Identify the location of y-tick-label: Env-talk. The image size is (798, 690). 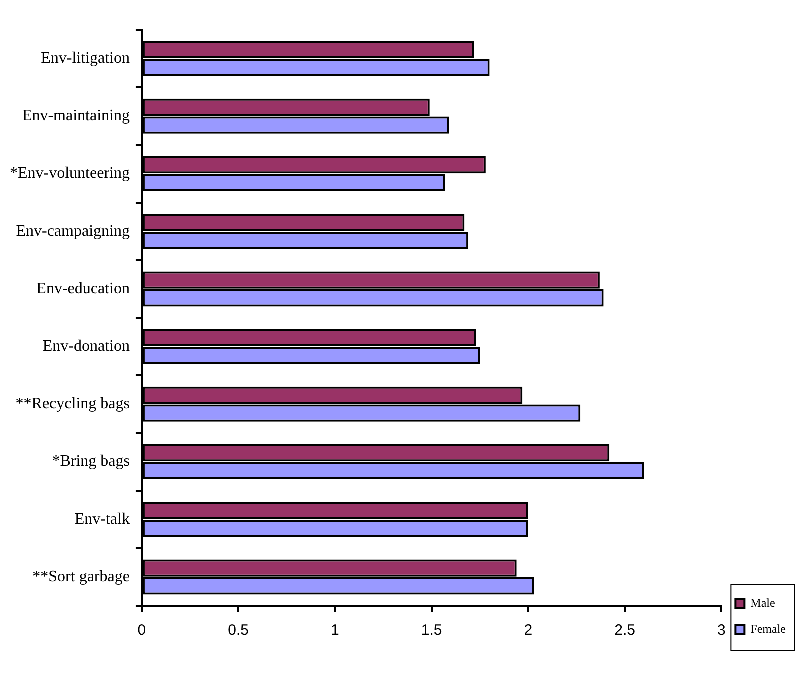
(102, 519).